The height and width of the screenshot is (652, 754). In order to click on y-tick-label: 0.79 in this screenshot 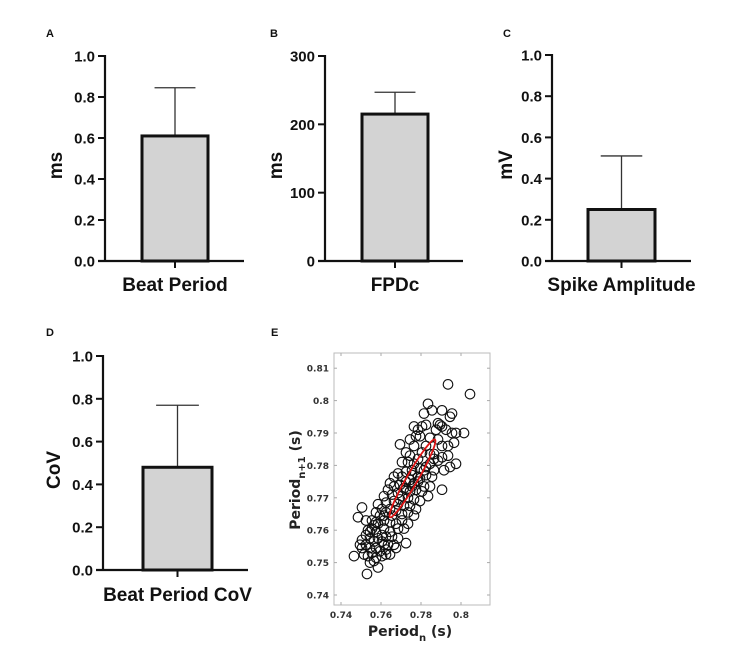, I will do `click(318, 435)`.